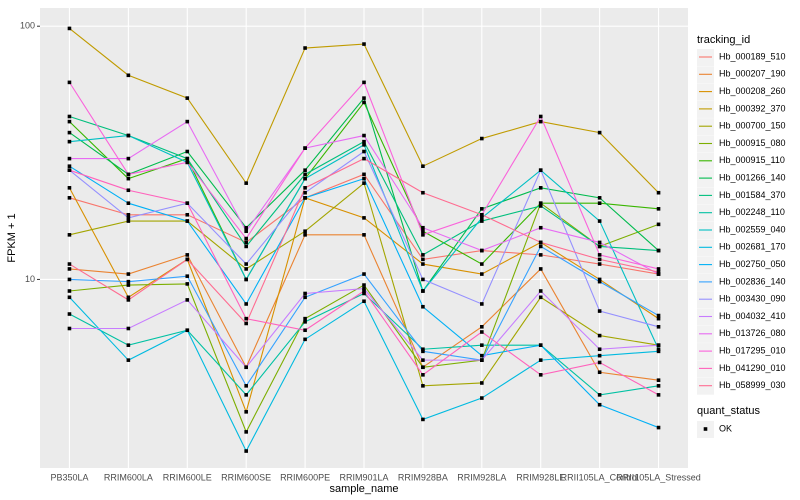  What do you see at coordinates (752, 212) in the screenshot?
I see `legend-label: Hb_002248_110` at bounding box center [752, 212].